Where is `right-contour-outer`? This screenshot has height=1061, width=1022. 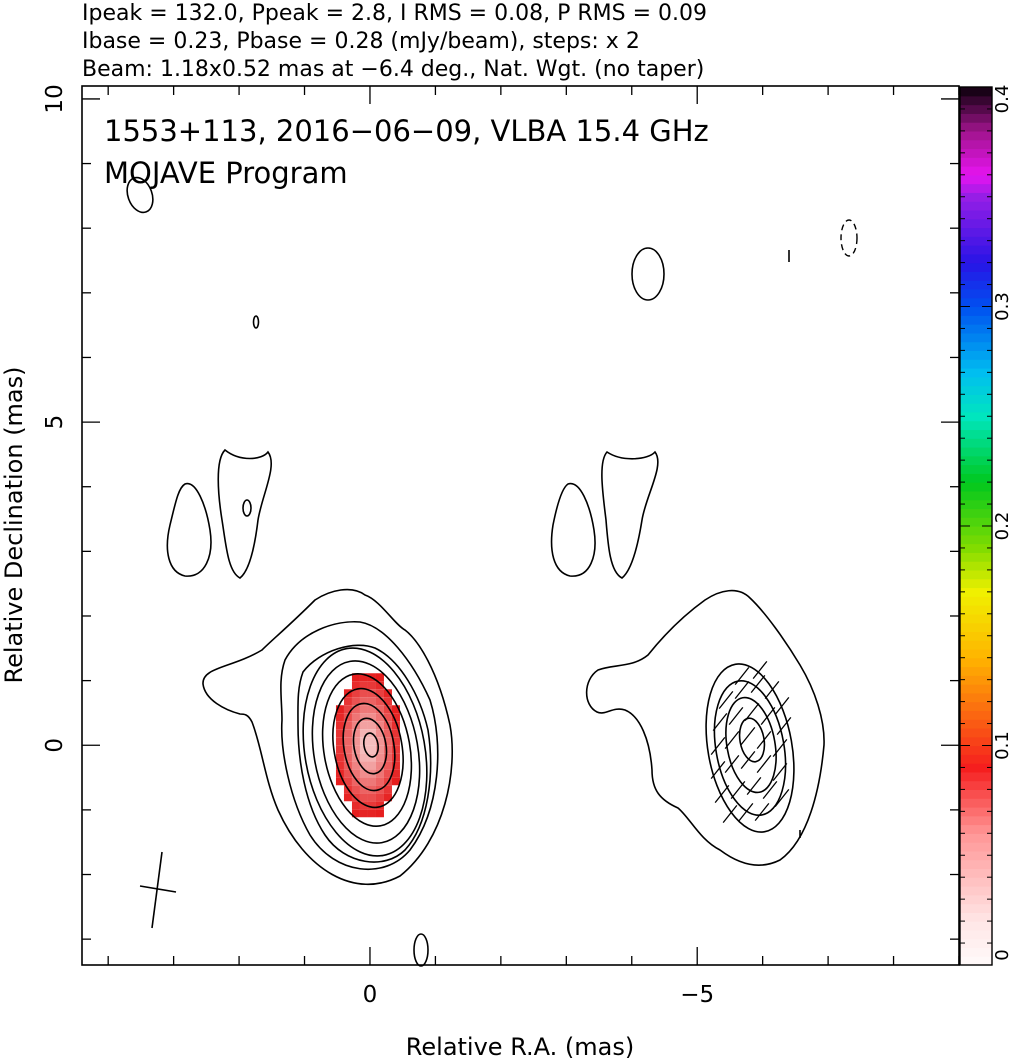
right-contour-outer is located at coordinates (705, 727).